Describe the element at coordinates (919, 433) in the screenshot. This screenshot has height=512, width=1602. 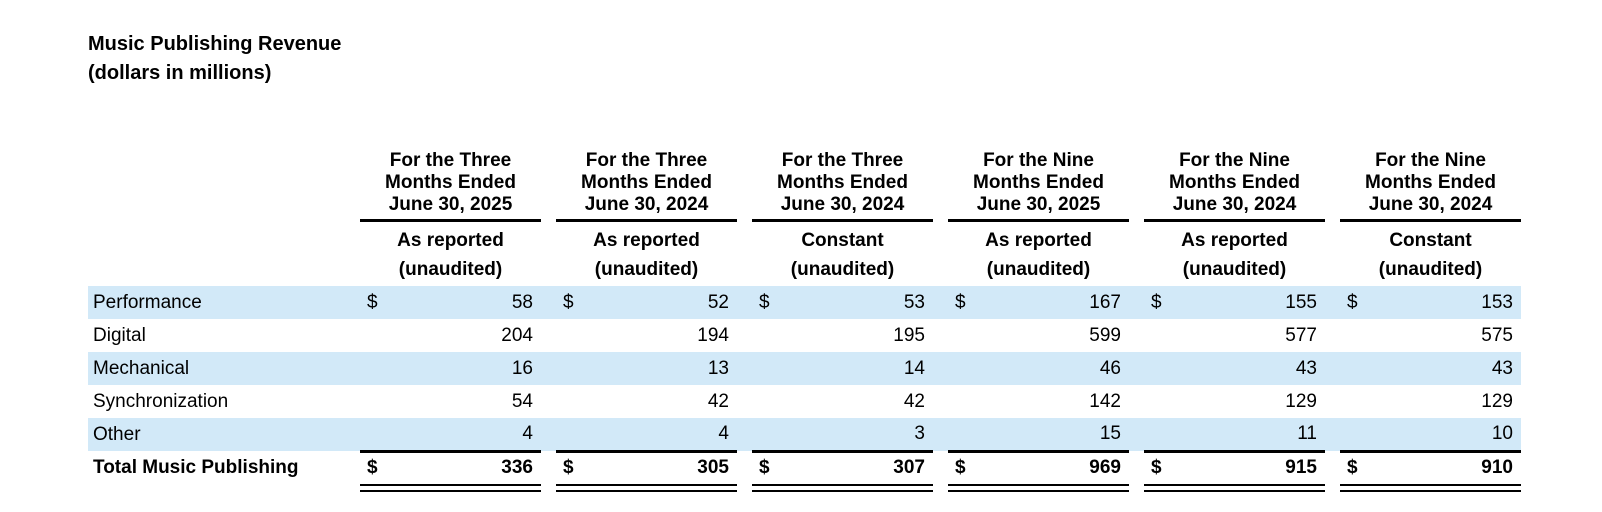
I see `value-cell: 3` at that location.